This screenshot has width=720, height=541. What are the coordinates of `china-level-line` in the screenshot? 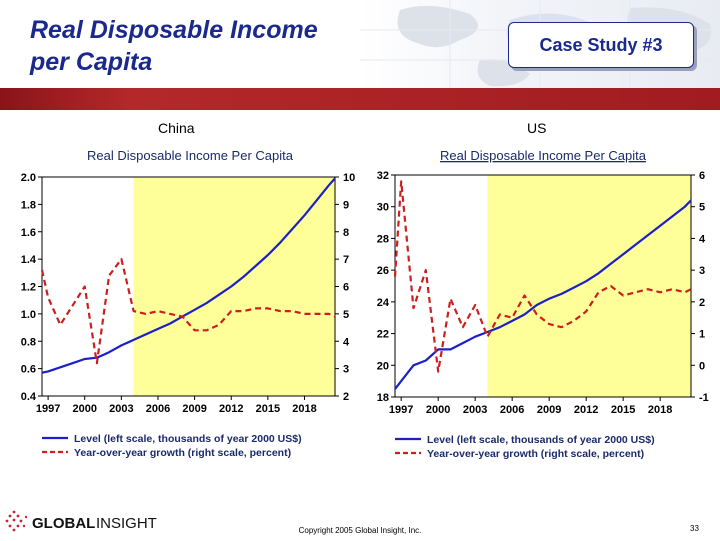 It's located at (188, 275).